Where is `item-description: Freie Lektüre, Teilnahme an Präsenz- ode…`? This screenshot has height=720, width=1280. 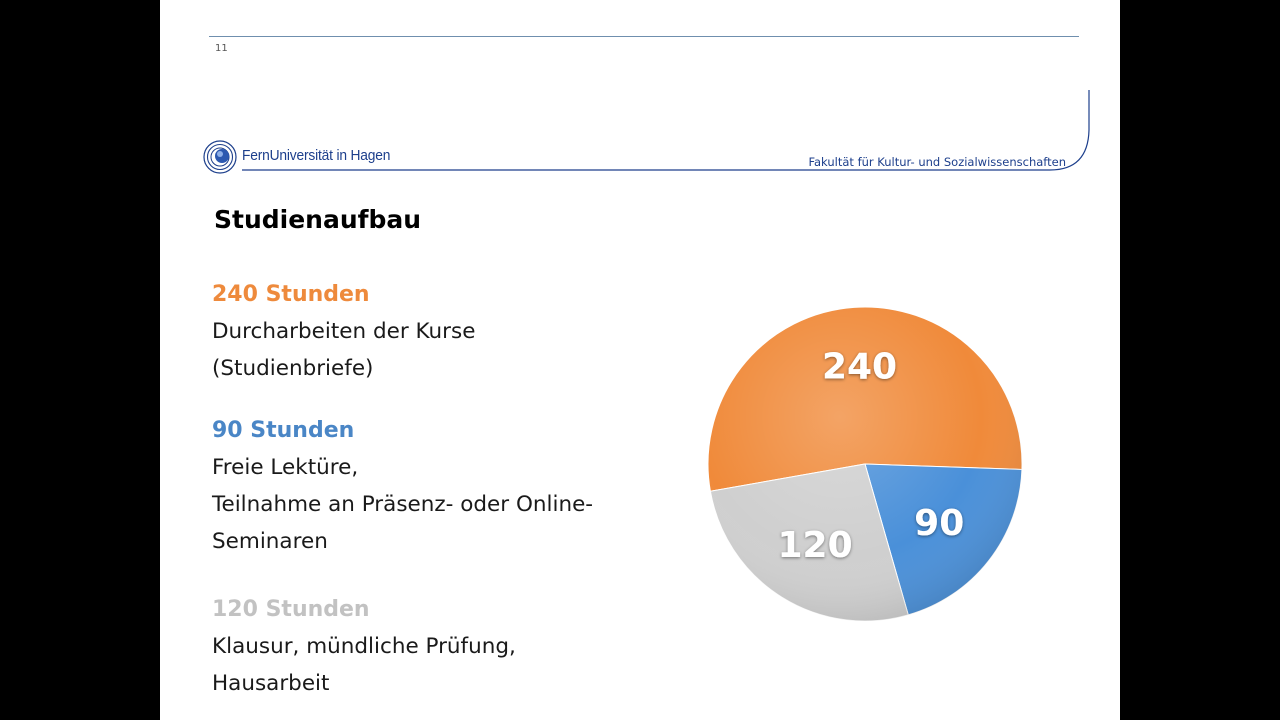
item-description: Freie Lektüre, Teilnahme an Präsenz- ode… is located at coordinates (403, 504).